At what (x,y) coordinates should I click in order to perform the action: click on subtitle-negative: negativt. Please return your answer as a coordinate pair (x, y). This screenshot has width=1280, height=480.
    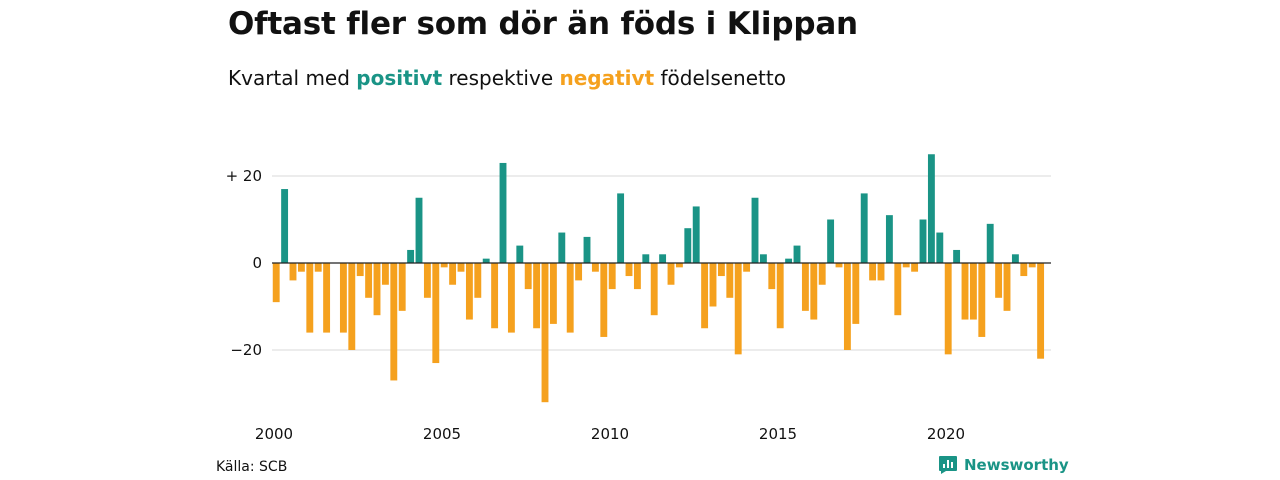
    Looking at the image, I should click on (607, 78).